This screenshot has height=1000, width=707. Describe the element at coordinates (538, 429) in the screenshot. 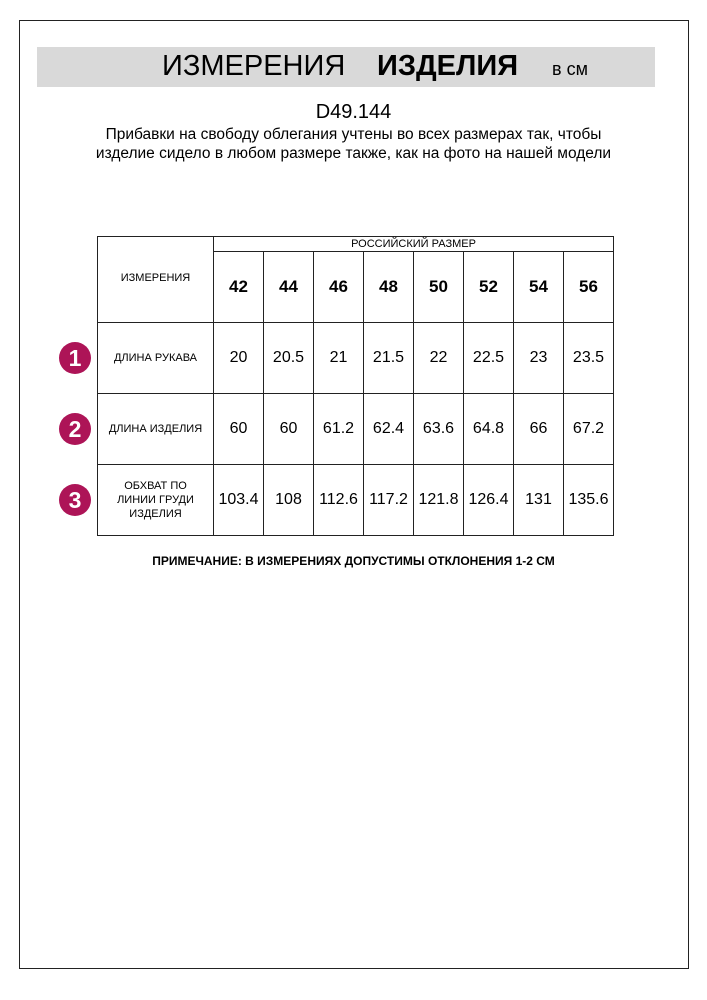

I see `value-cell: 66` at that location.